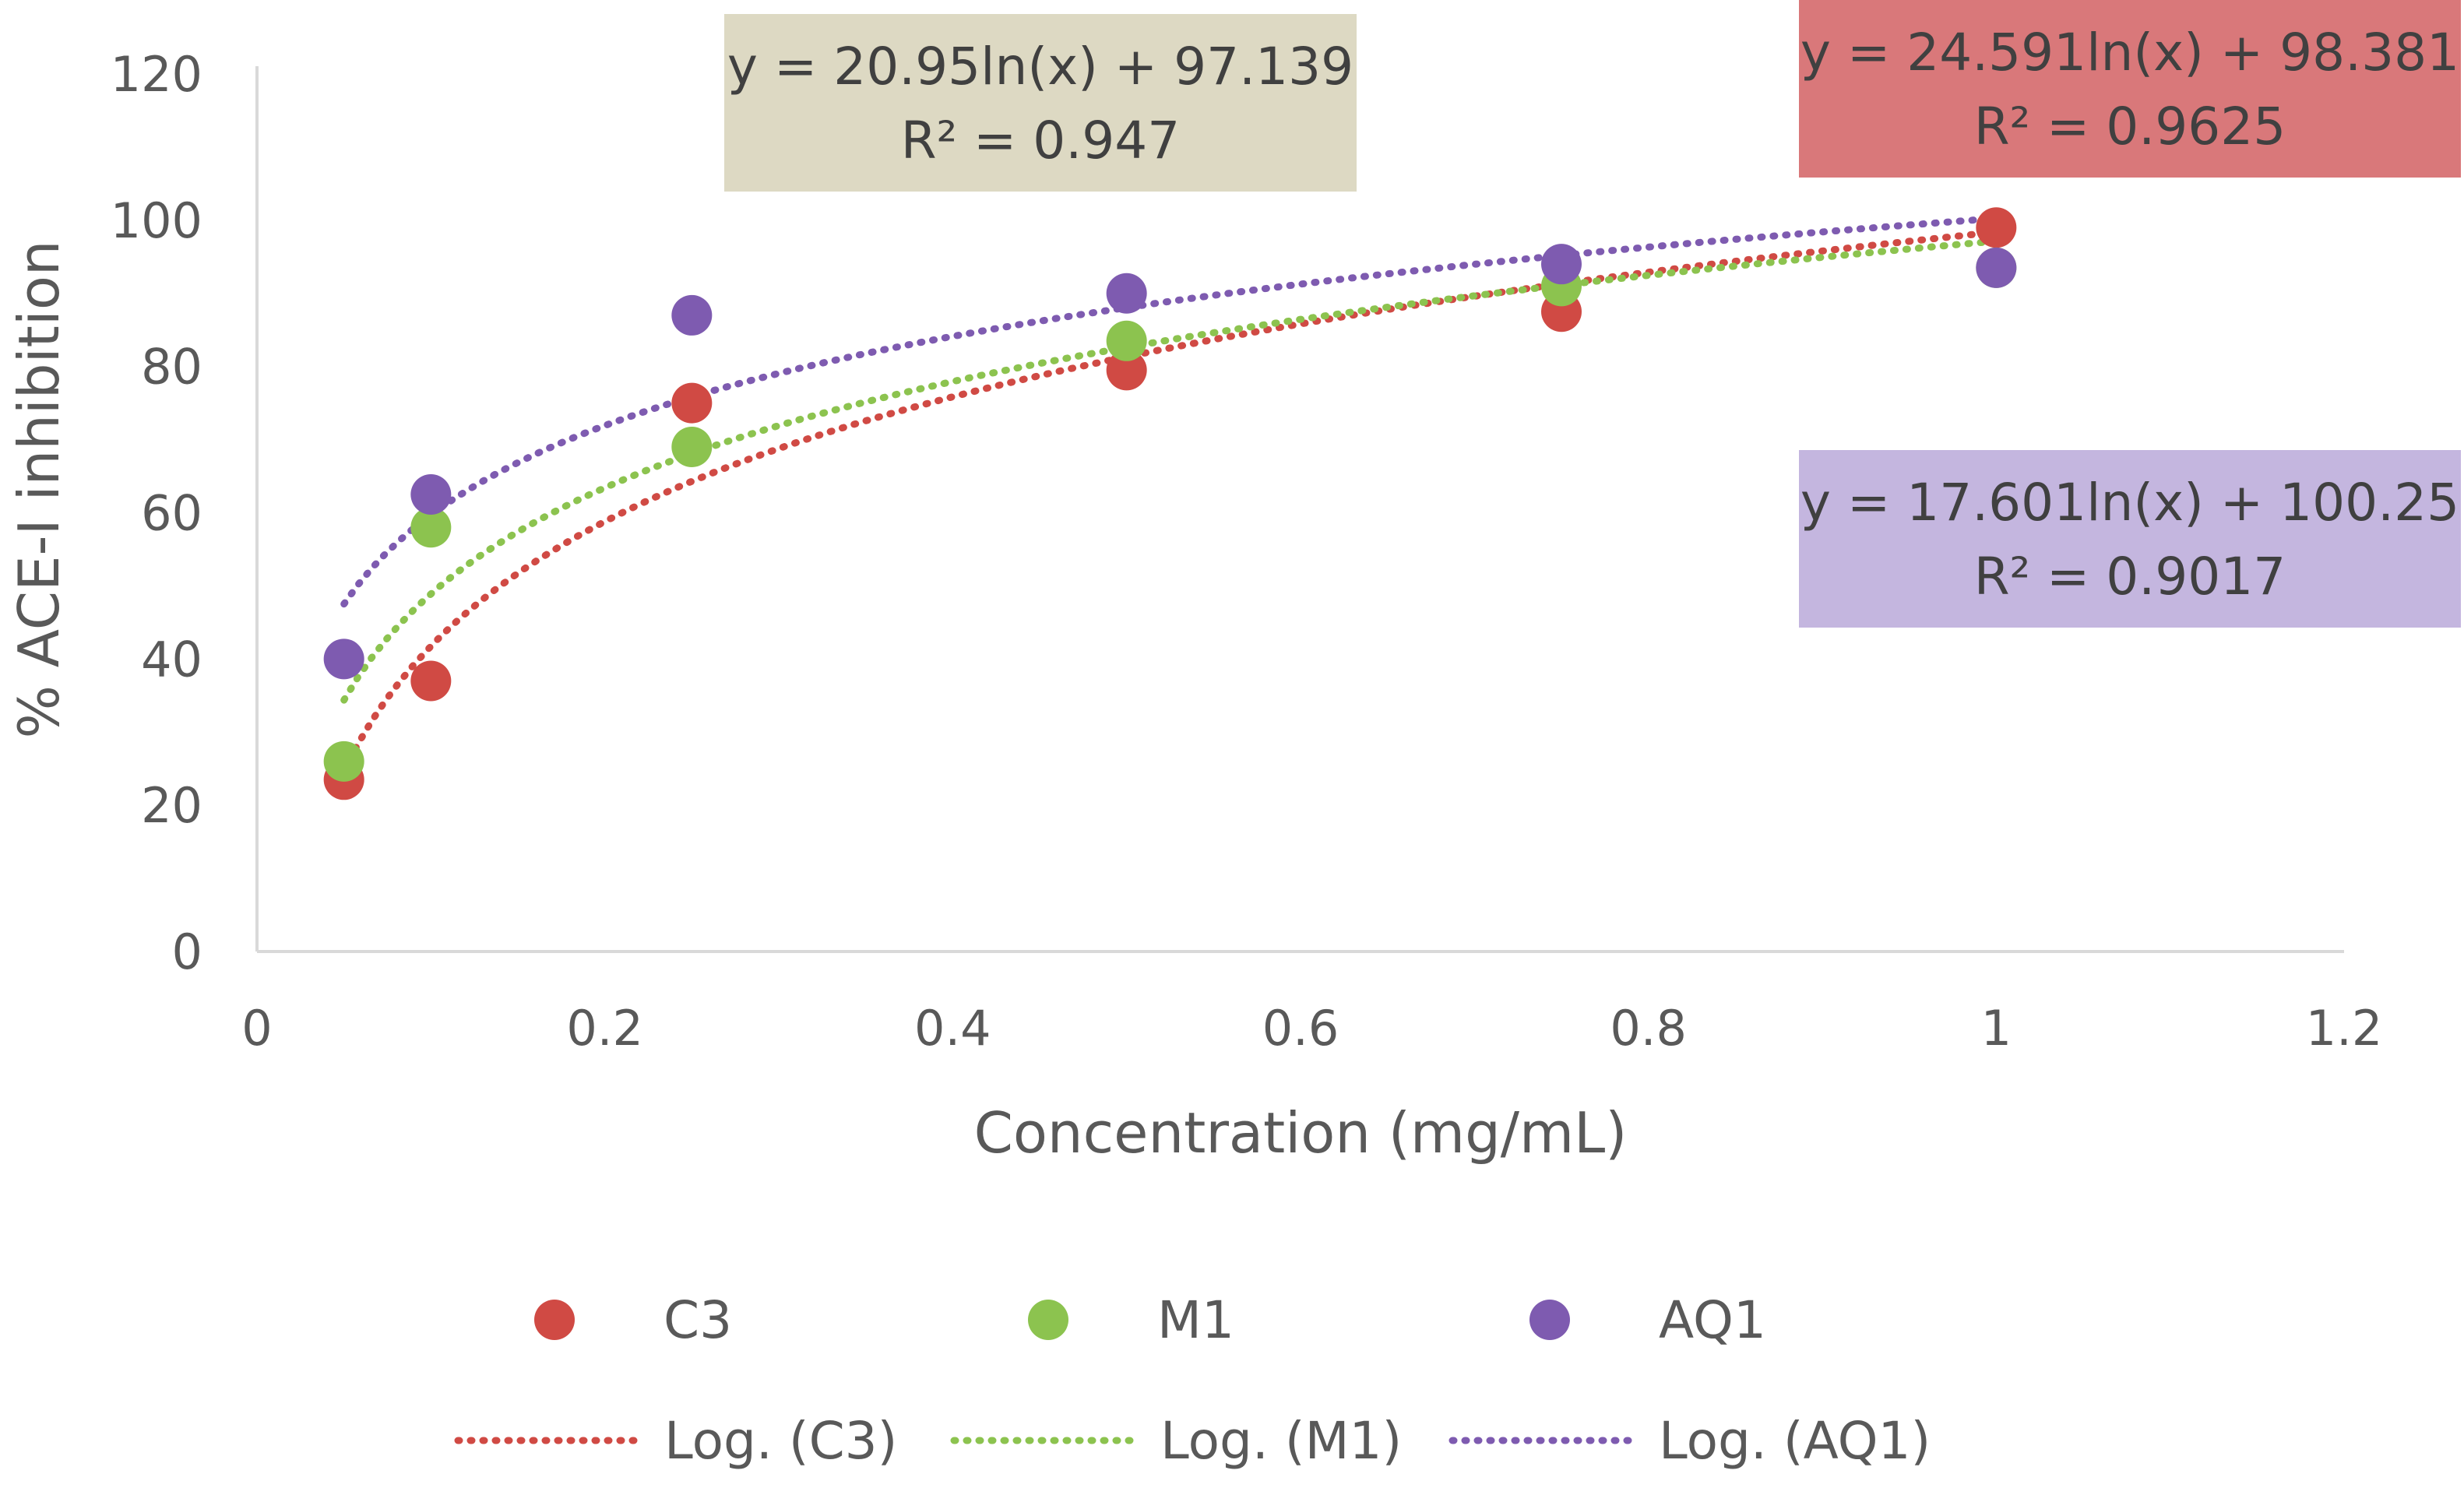  Describe the element at coordinates (39, 489) in the screenshot. I see `y-axis-title: % ACE-I inhibition` at that location.